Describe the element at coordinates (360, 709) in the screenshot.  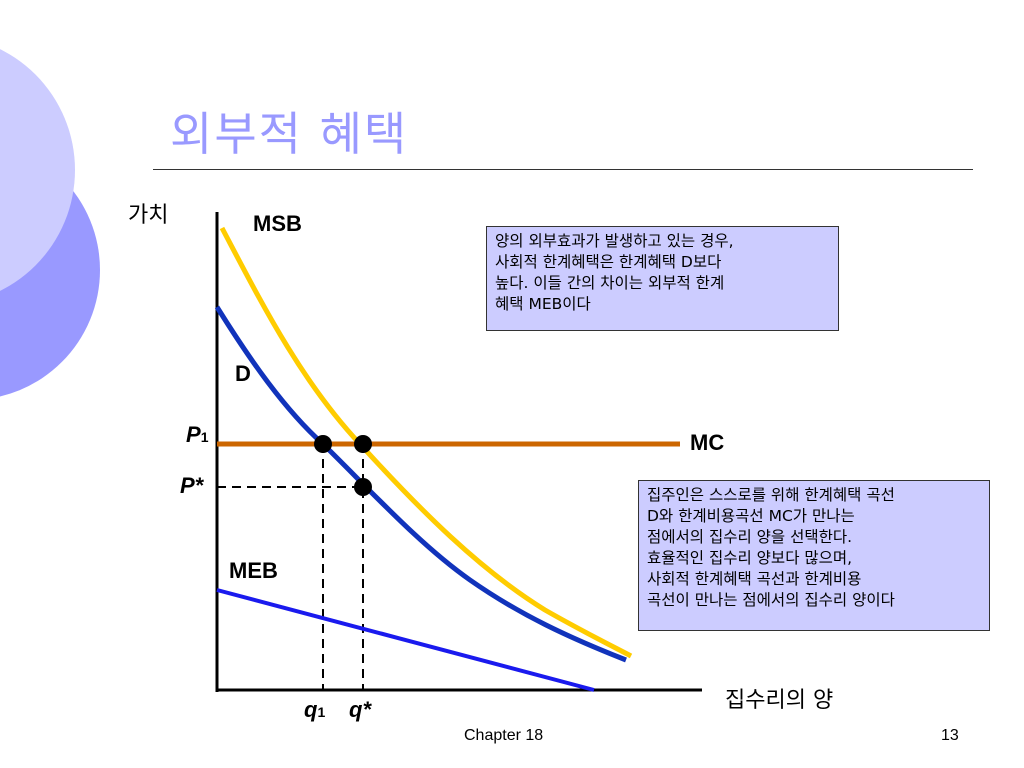
I see `qstar-label: q*` at that location.